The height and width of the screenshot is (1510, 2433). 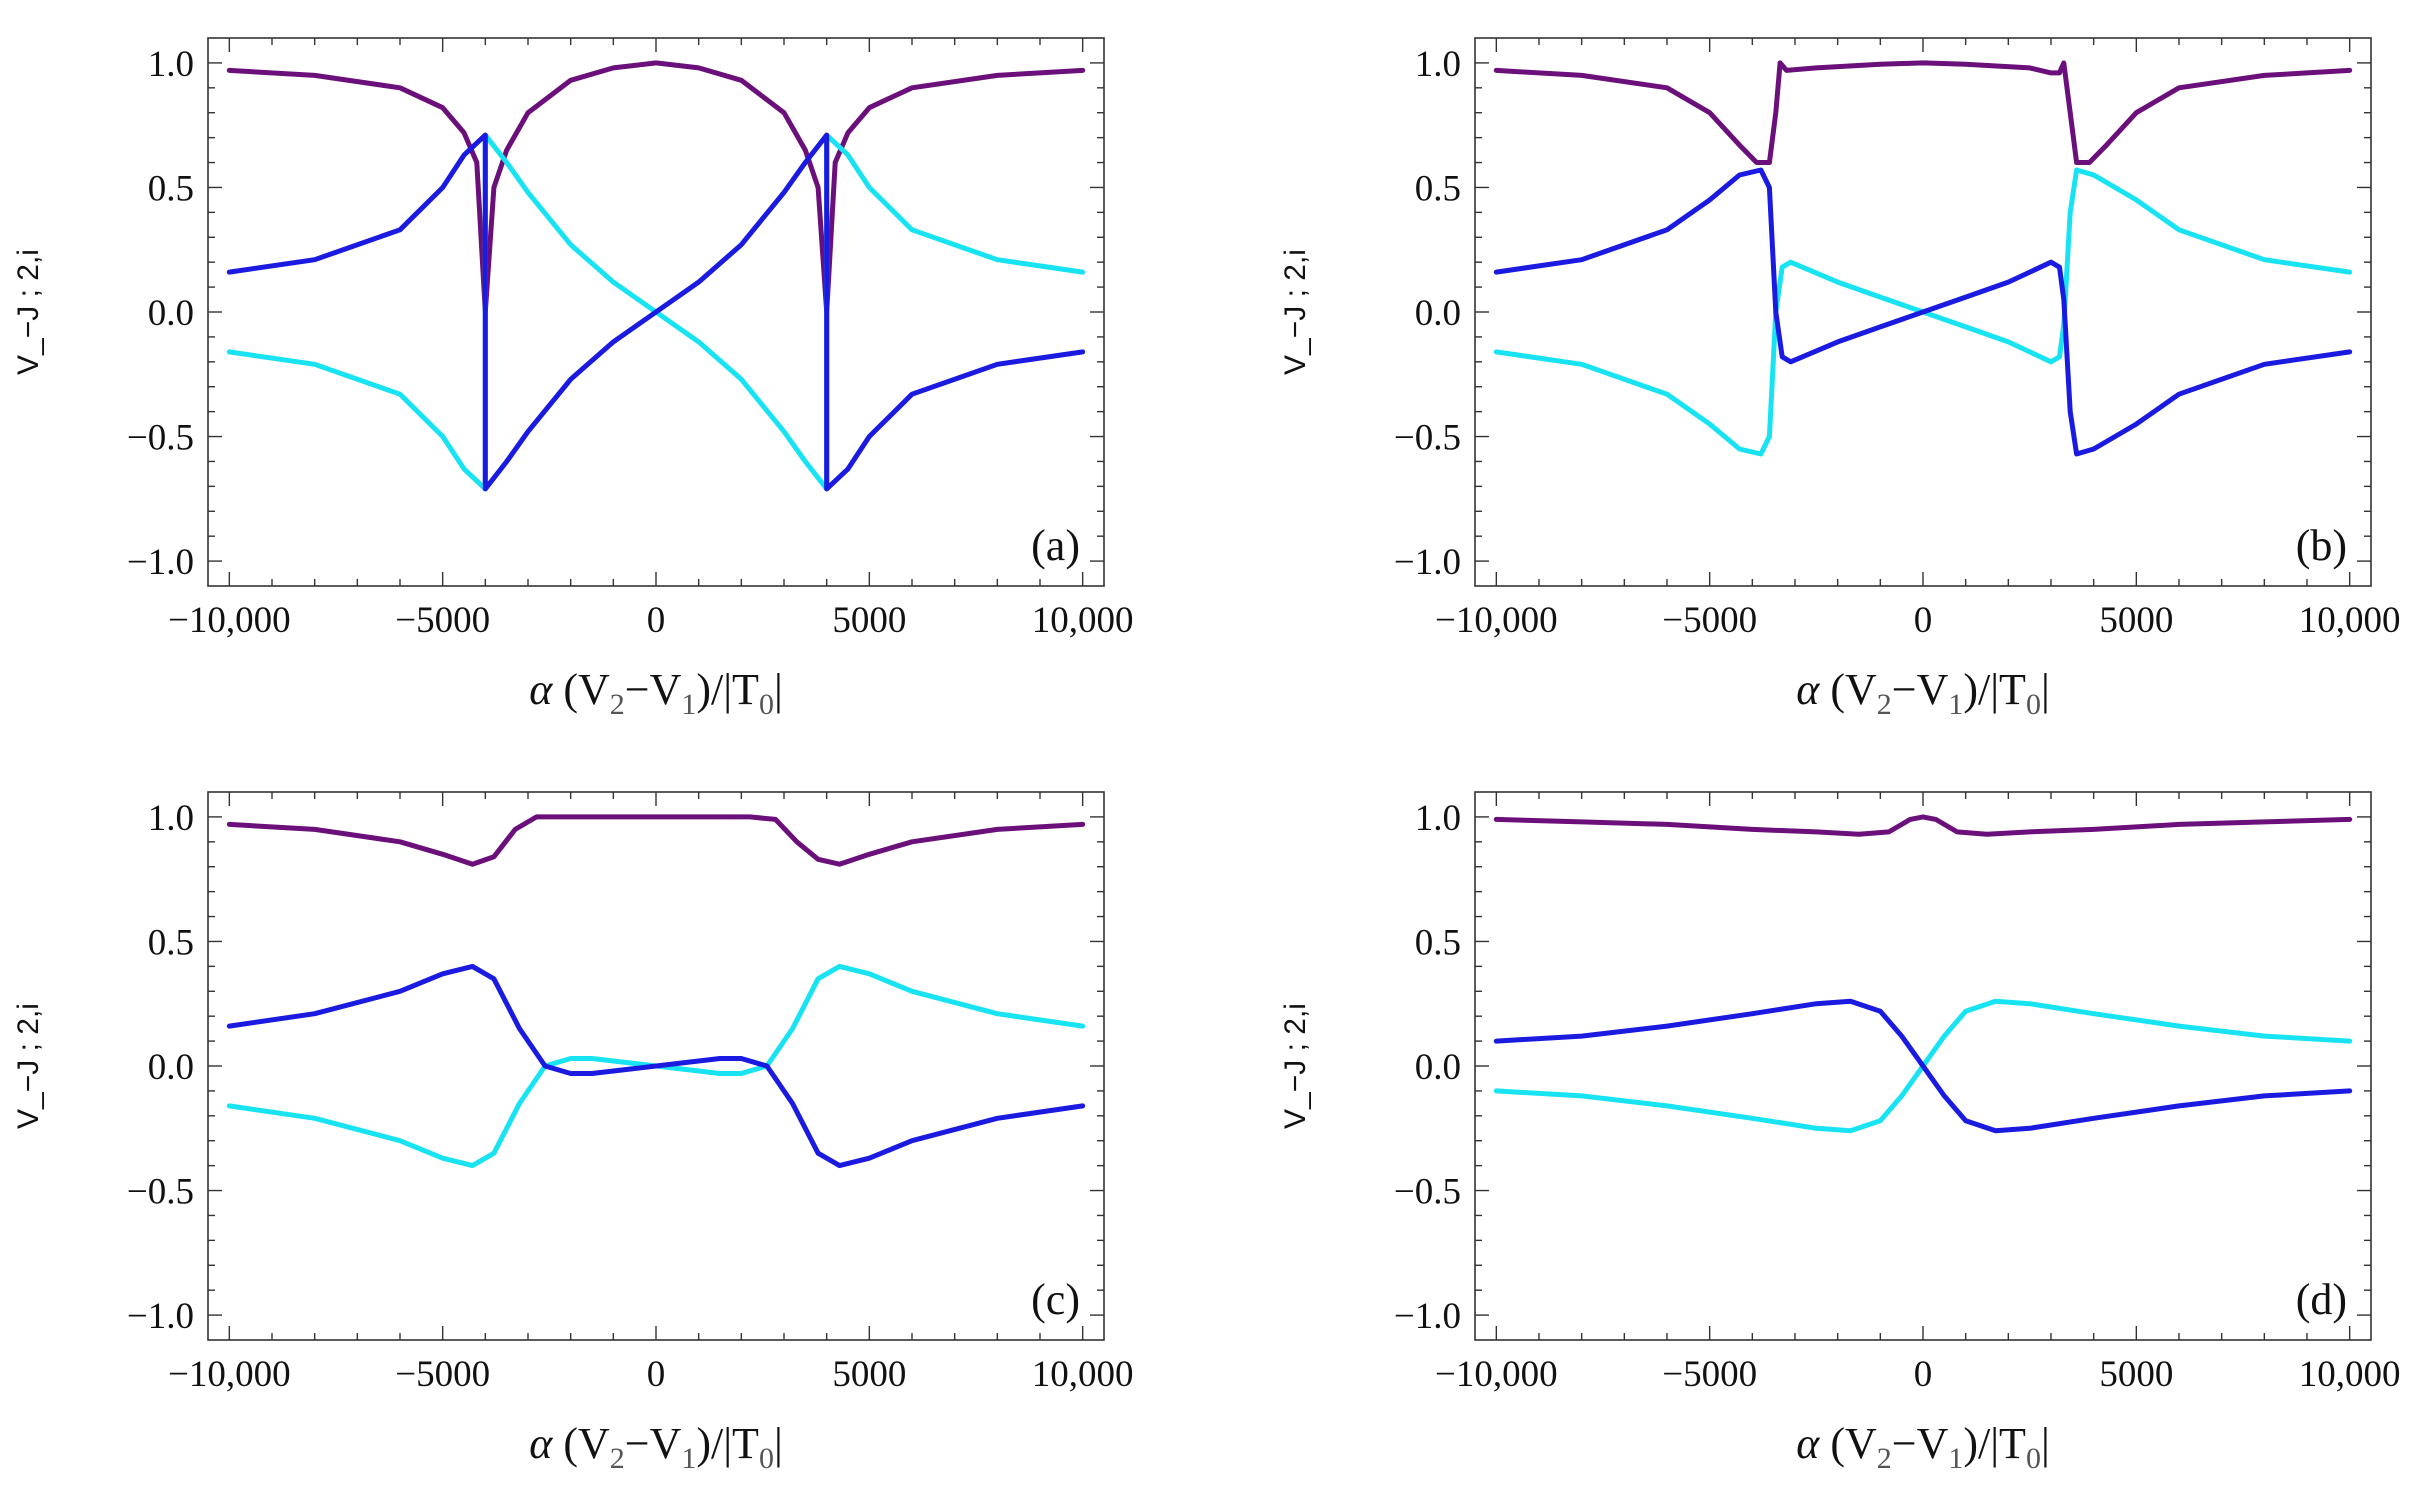 I want to click on panel-label: (c), so click(x=1055, y=1299).